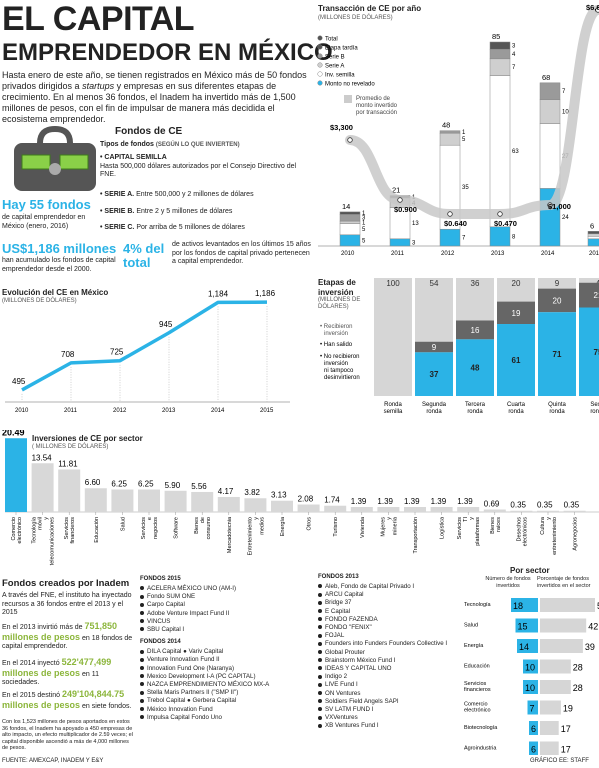 The image size is (599, 768). I want to click on fund-item: ON Ventures, so click(398, 694).